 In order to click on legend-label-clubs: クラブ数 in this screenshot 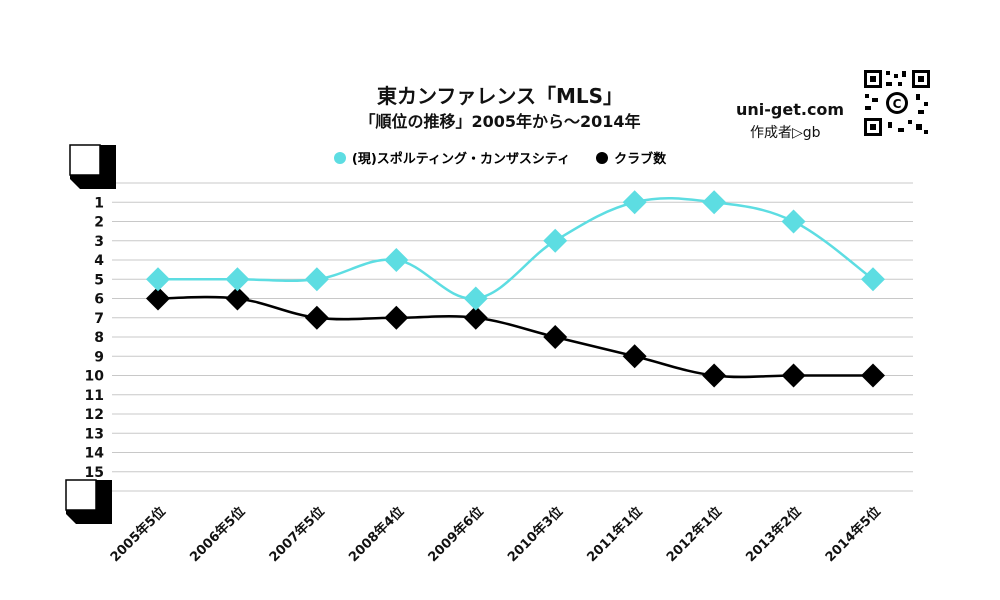, I will do `click(640, 159)`.